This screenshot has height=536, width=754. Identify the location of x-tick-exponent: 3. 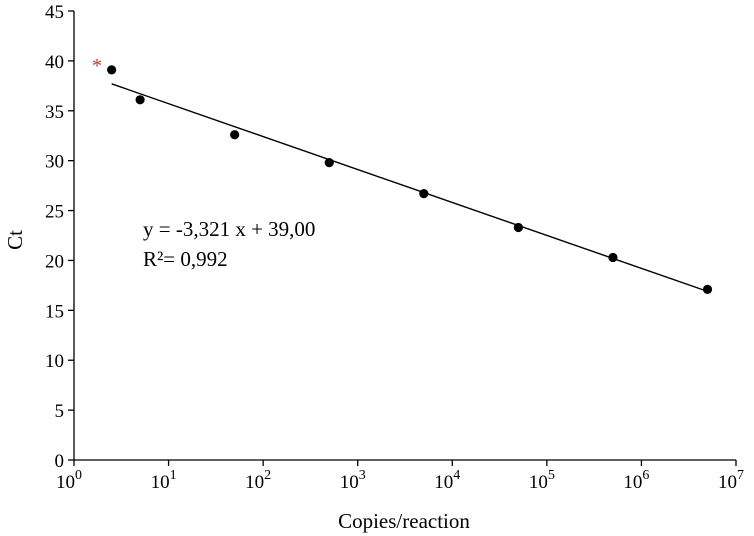
(362, 475).